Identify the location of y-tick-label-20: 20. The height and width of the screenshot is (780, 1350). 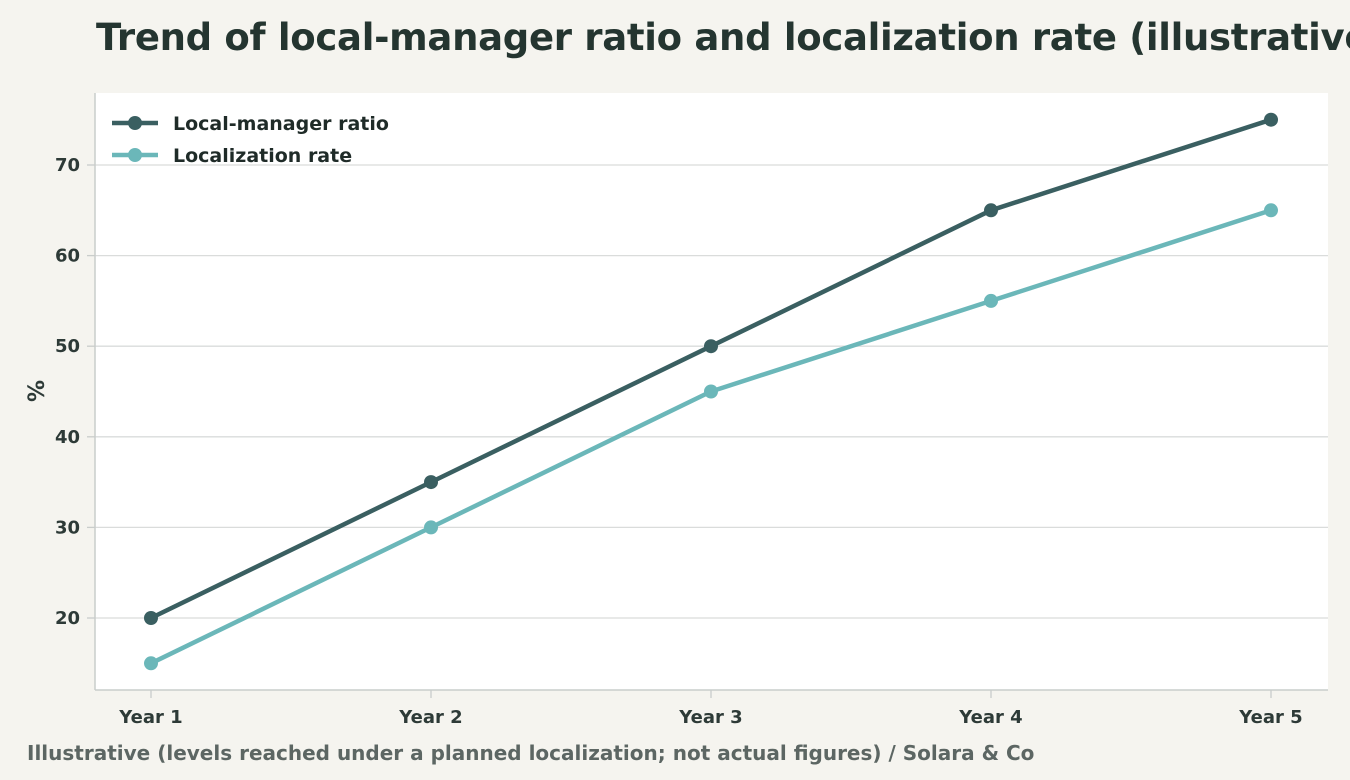
(67, 618).